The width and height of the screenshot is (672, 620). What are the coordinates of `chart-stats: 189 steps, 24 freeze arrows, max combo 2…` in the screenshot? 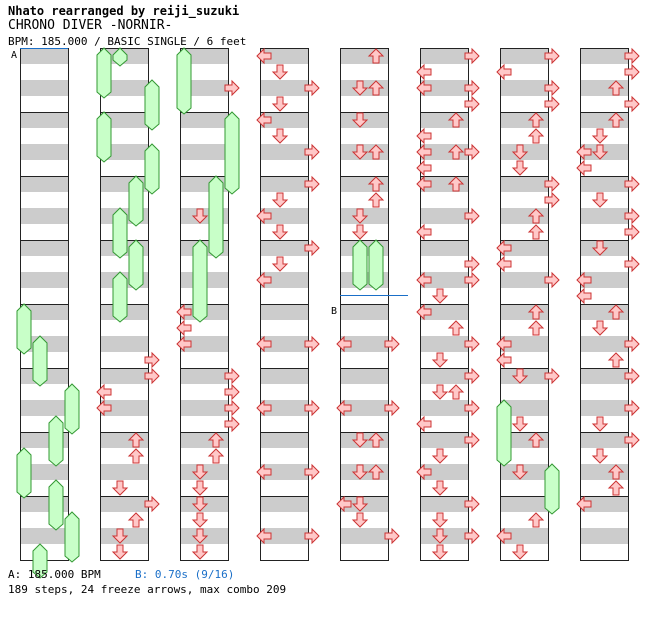 It's located at (147, 589).